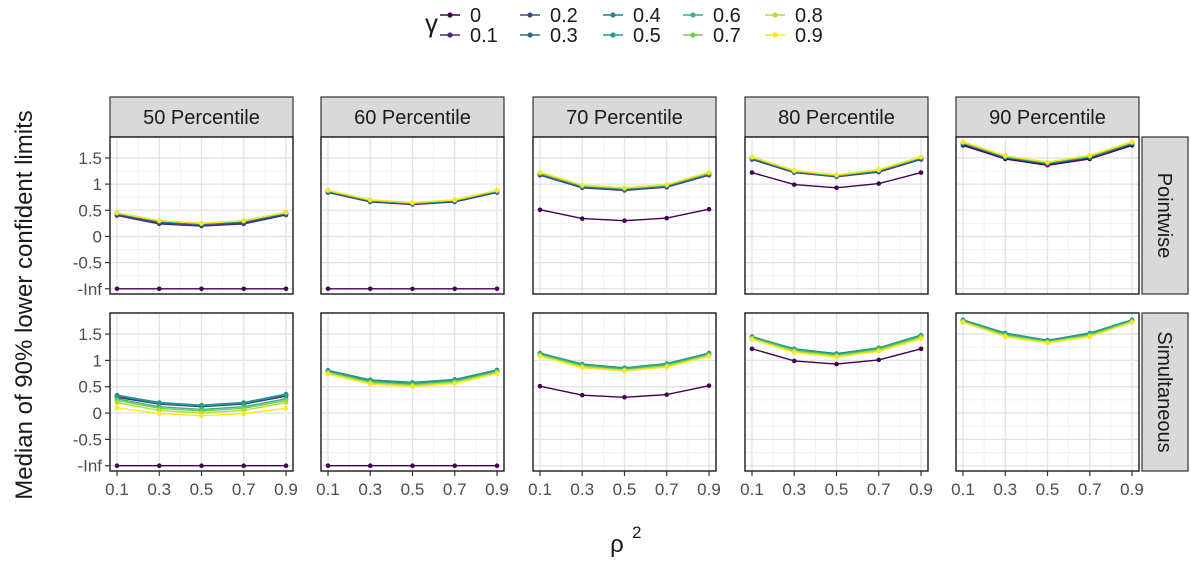  I want to click on legend-item-0.6: 0.6, so click(712, 16).